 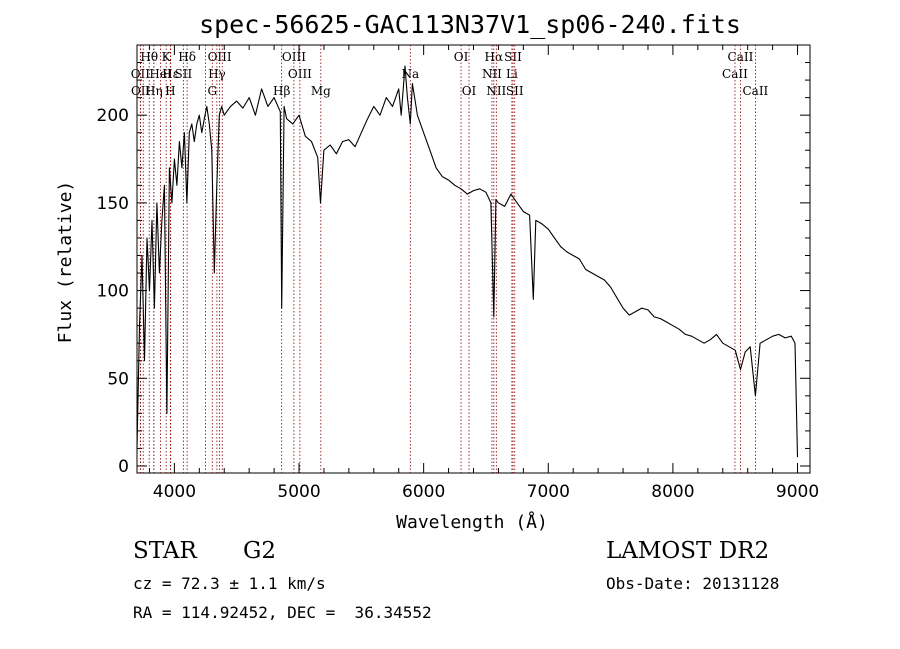 What do you see at coordinates (174, 492) in the screenshot?
I see `x-tick-label: 4000` at bounding box center [174, 492].